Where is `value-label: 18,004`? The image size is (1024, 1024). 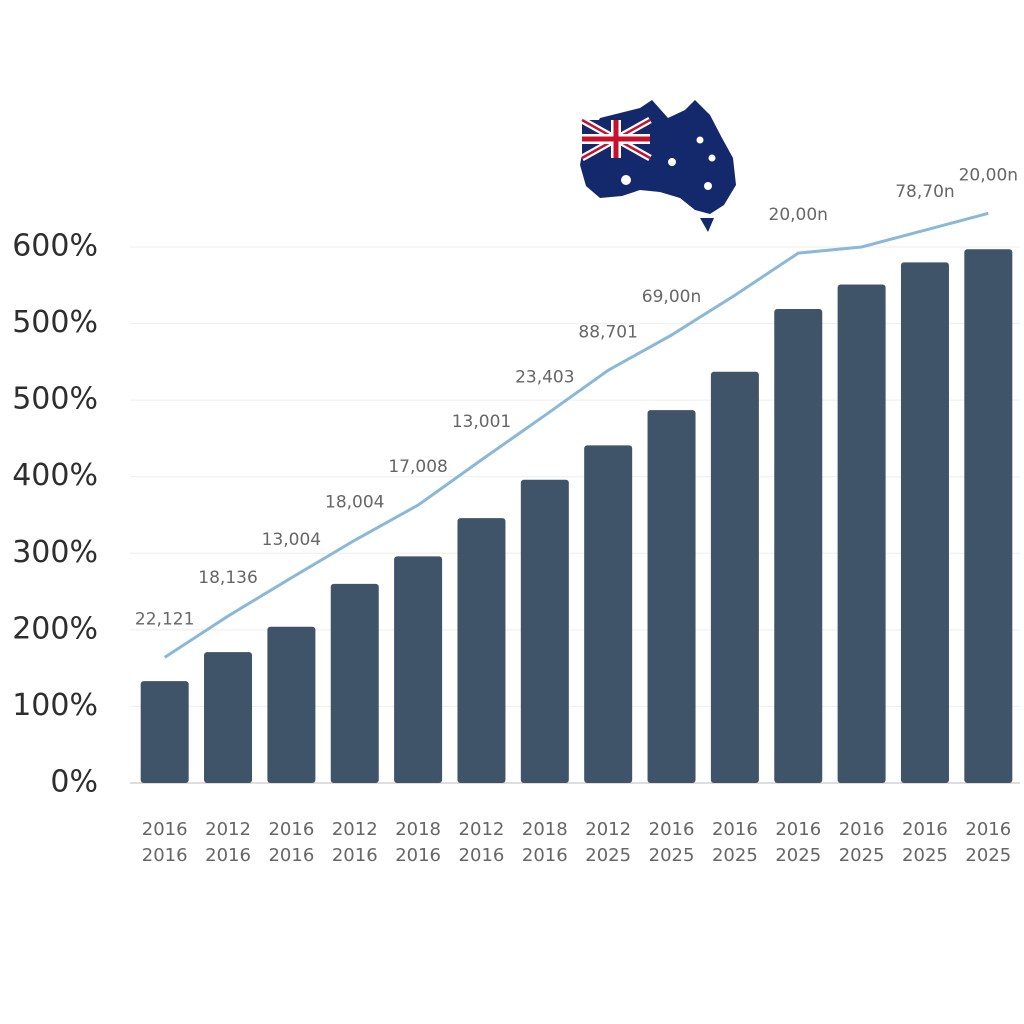 value-label: 18,004 is located at coordinates (354, 502).